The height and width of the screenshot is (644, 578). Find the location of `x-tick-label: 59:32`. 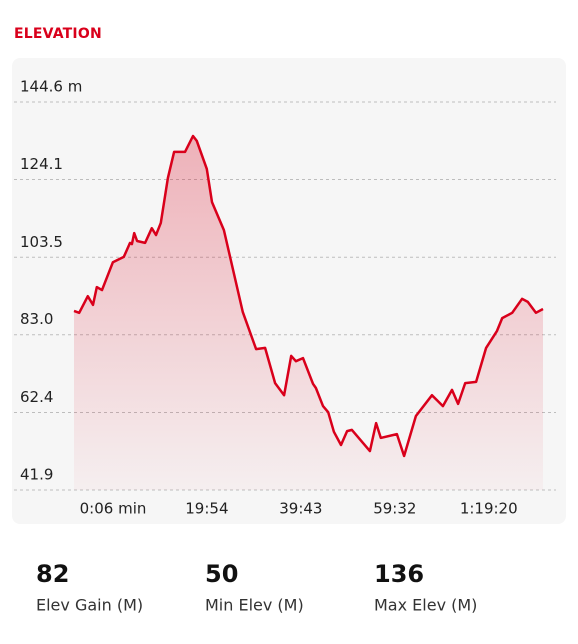

x-tick-label: 59:32 is located at coordinates (394, 509).